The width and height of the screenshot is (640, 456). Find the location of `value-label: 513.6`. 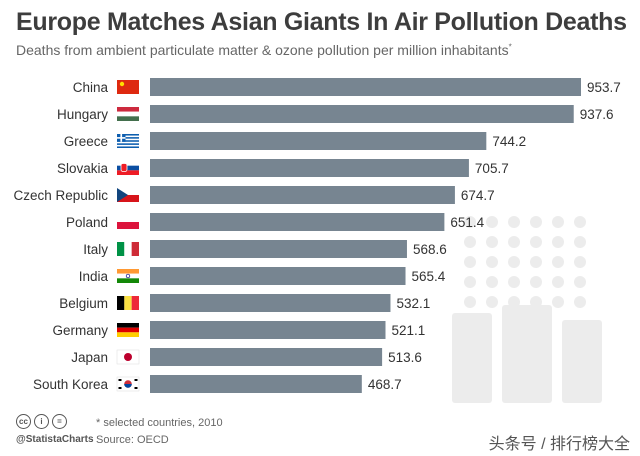

value-label: 513.6 is located at coordinates (405, 357).